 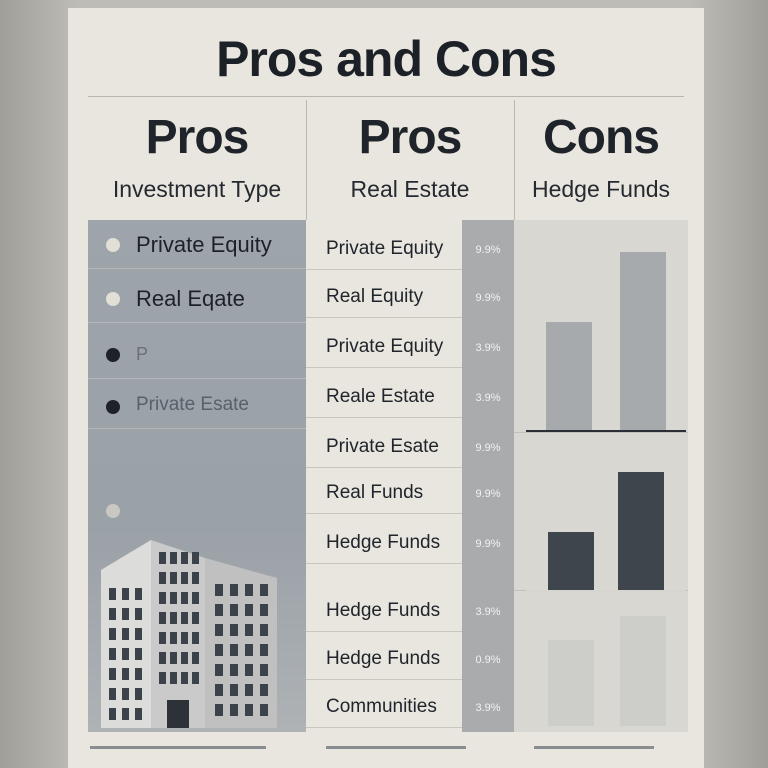 I want to click on column-header-investment-type: Pros Investment Type, so click(x=197, y=155).